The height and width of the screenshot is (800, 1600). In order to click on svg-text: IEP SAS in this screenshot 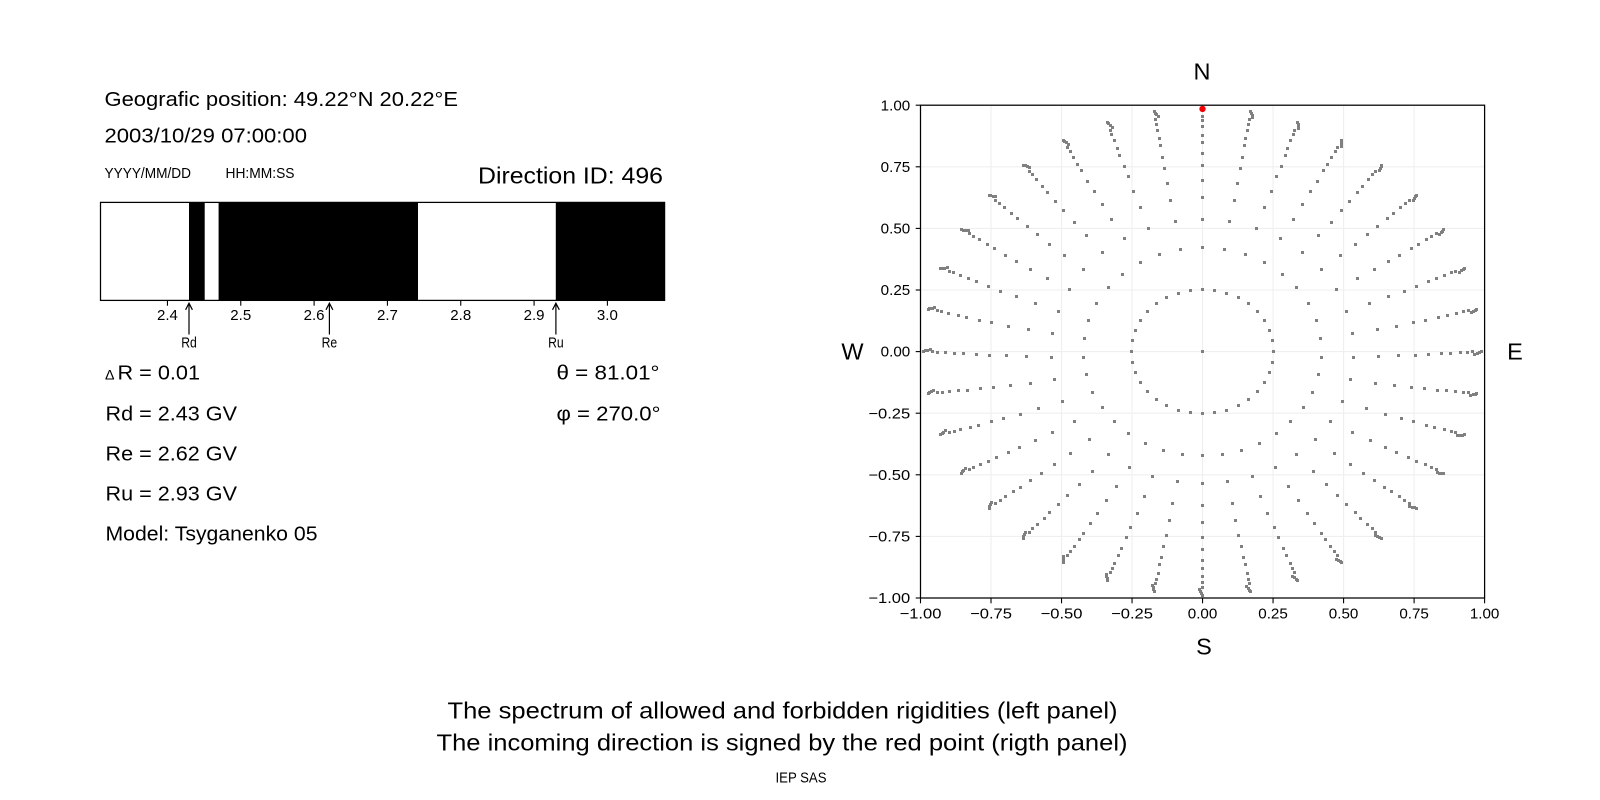, I will do `click(801, 779)`.